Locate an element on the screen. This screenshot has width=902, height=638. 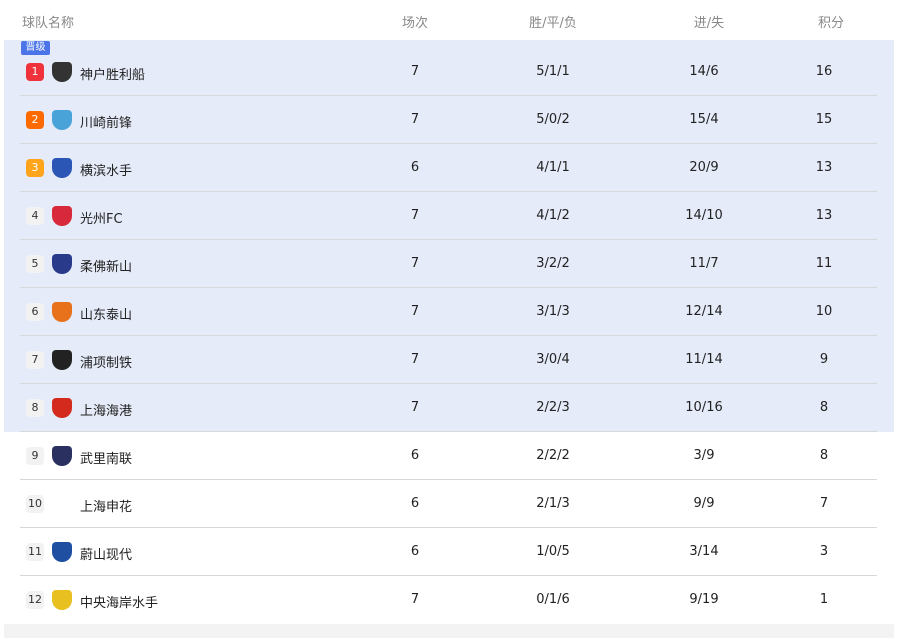
team-name: 光州FC is located at coordinates (101, 219).